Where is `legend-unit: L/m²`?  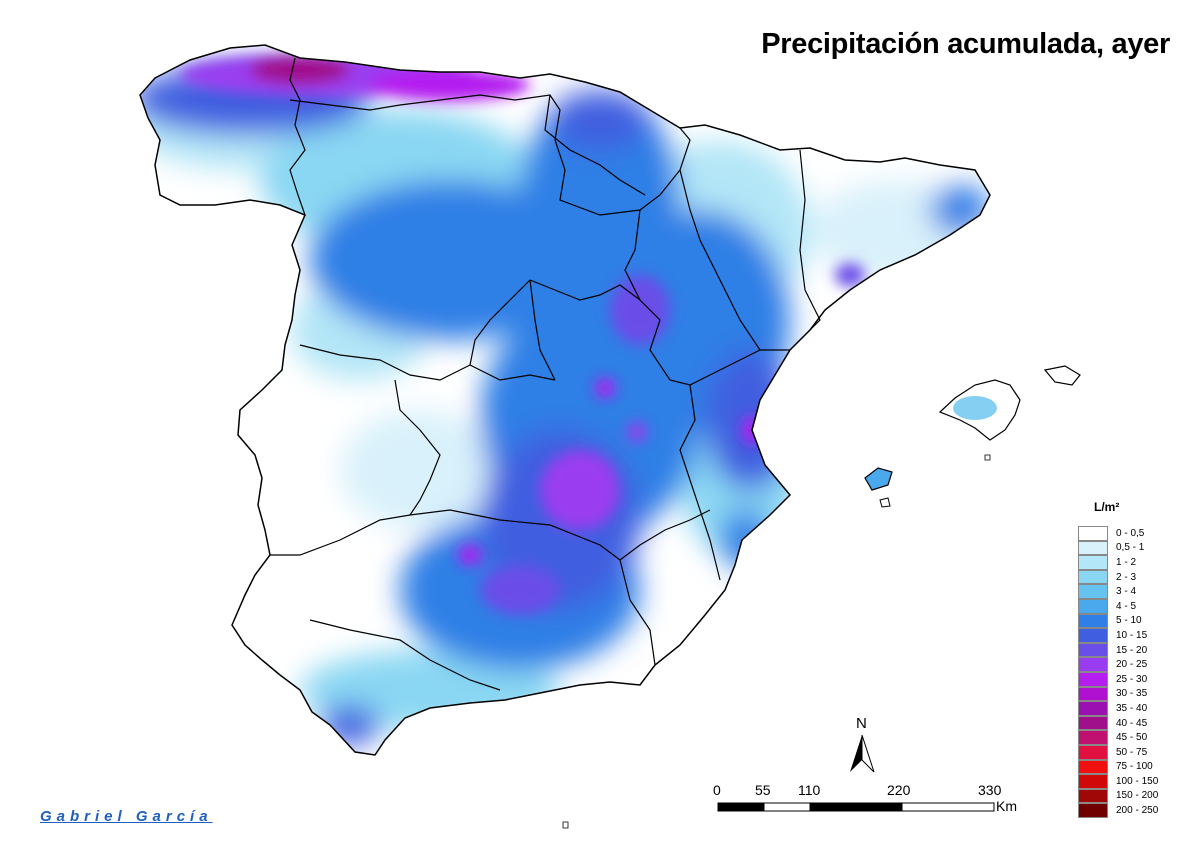 legend-unit: L/m² is located at coordinates (1107, 507).